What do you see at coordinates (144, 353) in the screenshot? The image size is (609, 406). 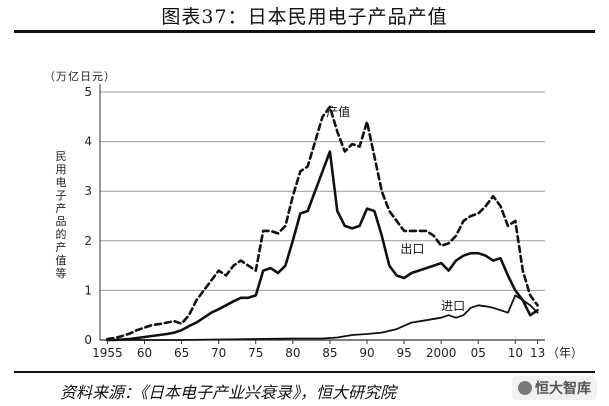 I see `x-tick-label: 60` at bounding box center [144, 353].